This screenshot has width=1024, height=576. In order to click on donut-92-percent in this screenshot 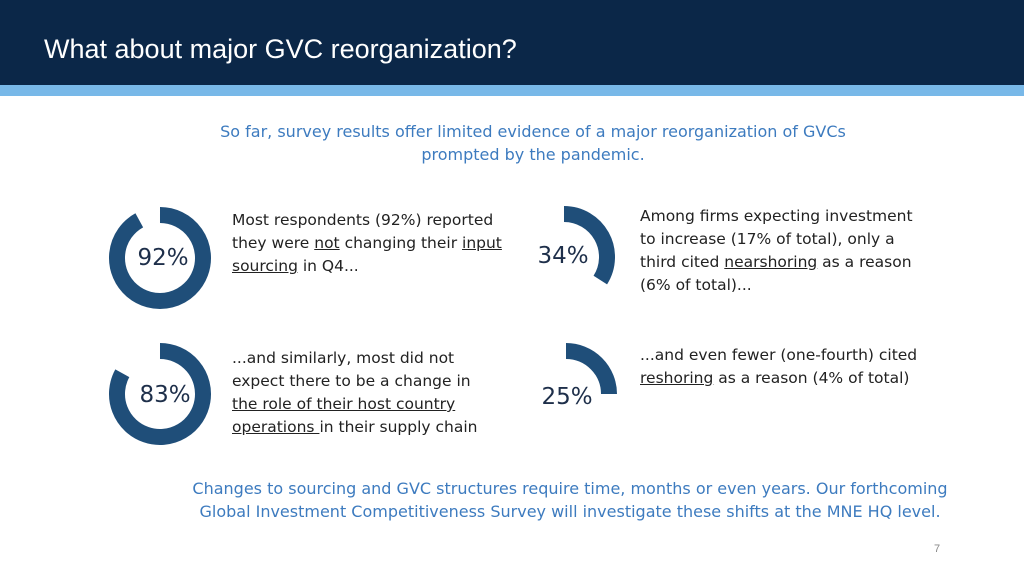, I will do `click(160, 258)`.